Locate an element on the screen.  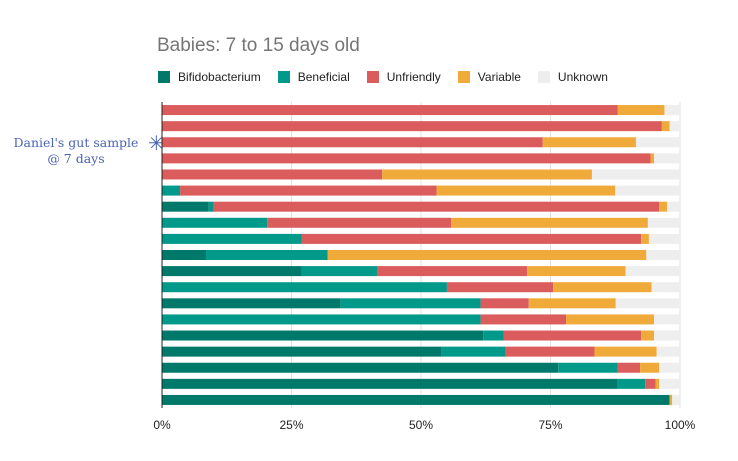
chart-title: Babies: 7 to 15 days old is located at coordinates (258, 45).